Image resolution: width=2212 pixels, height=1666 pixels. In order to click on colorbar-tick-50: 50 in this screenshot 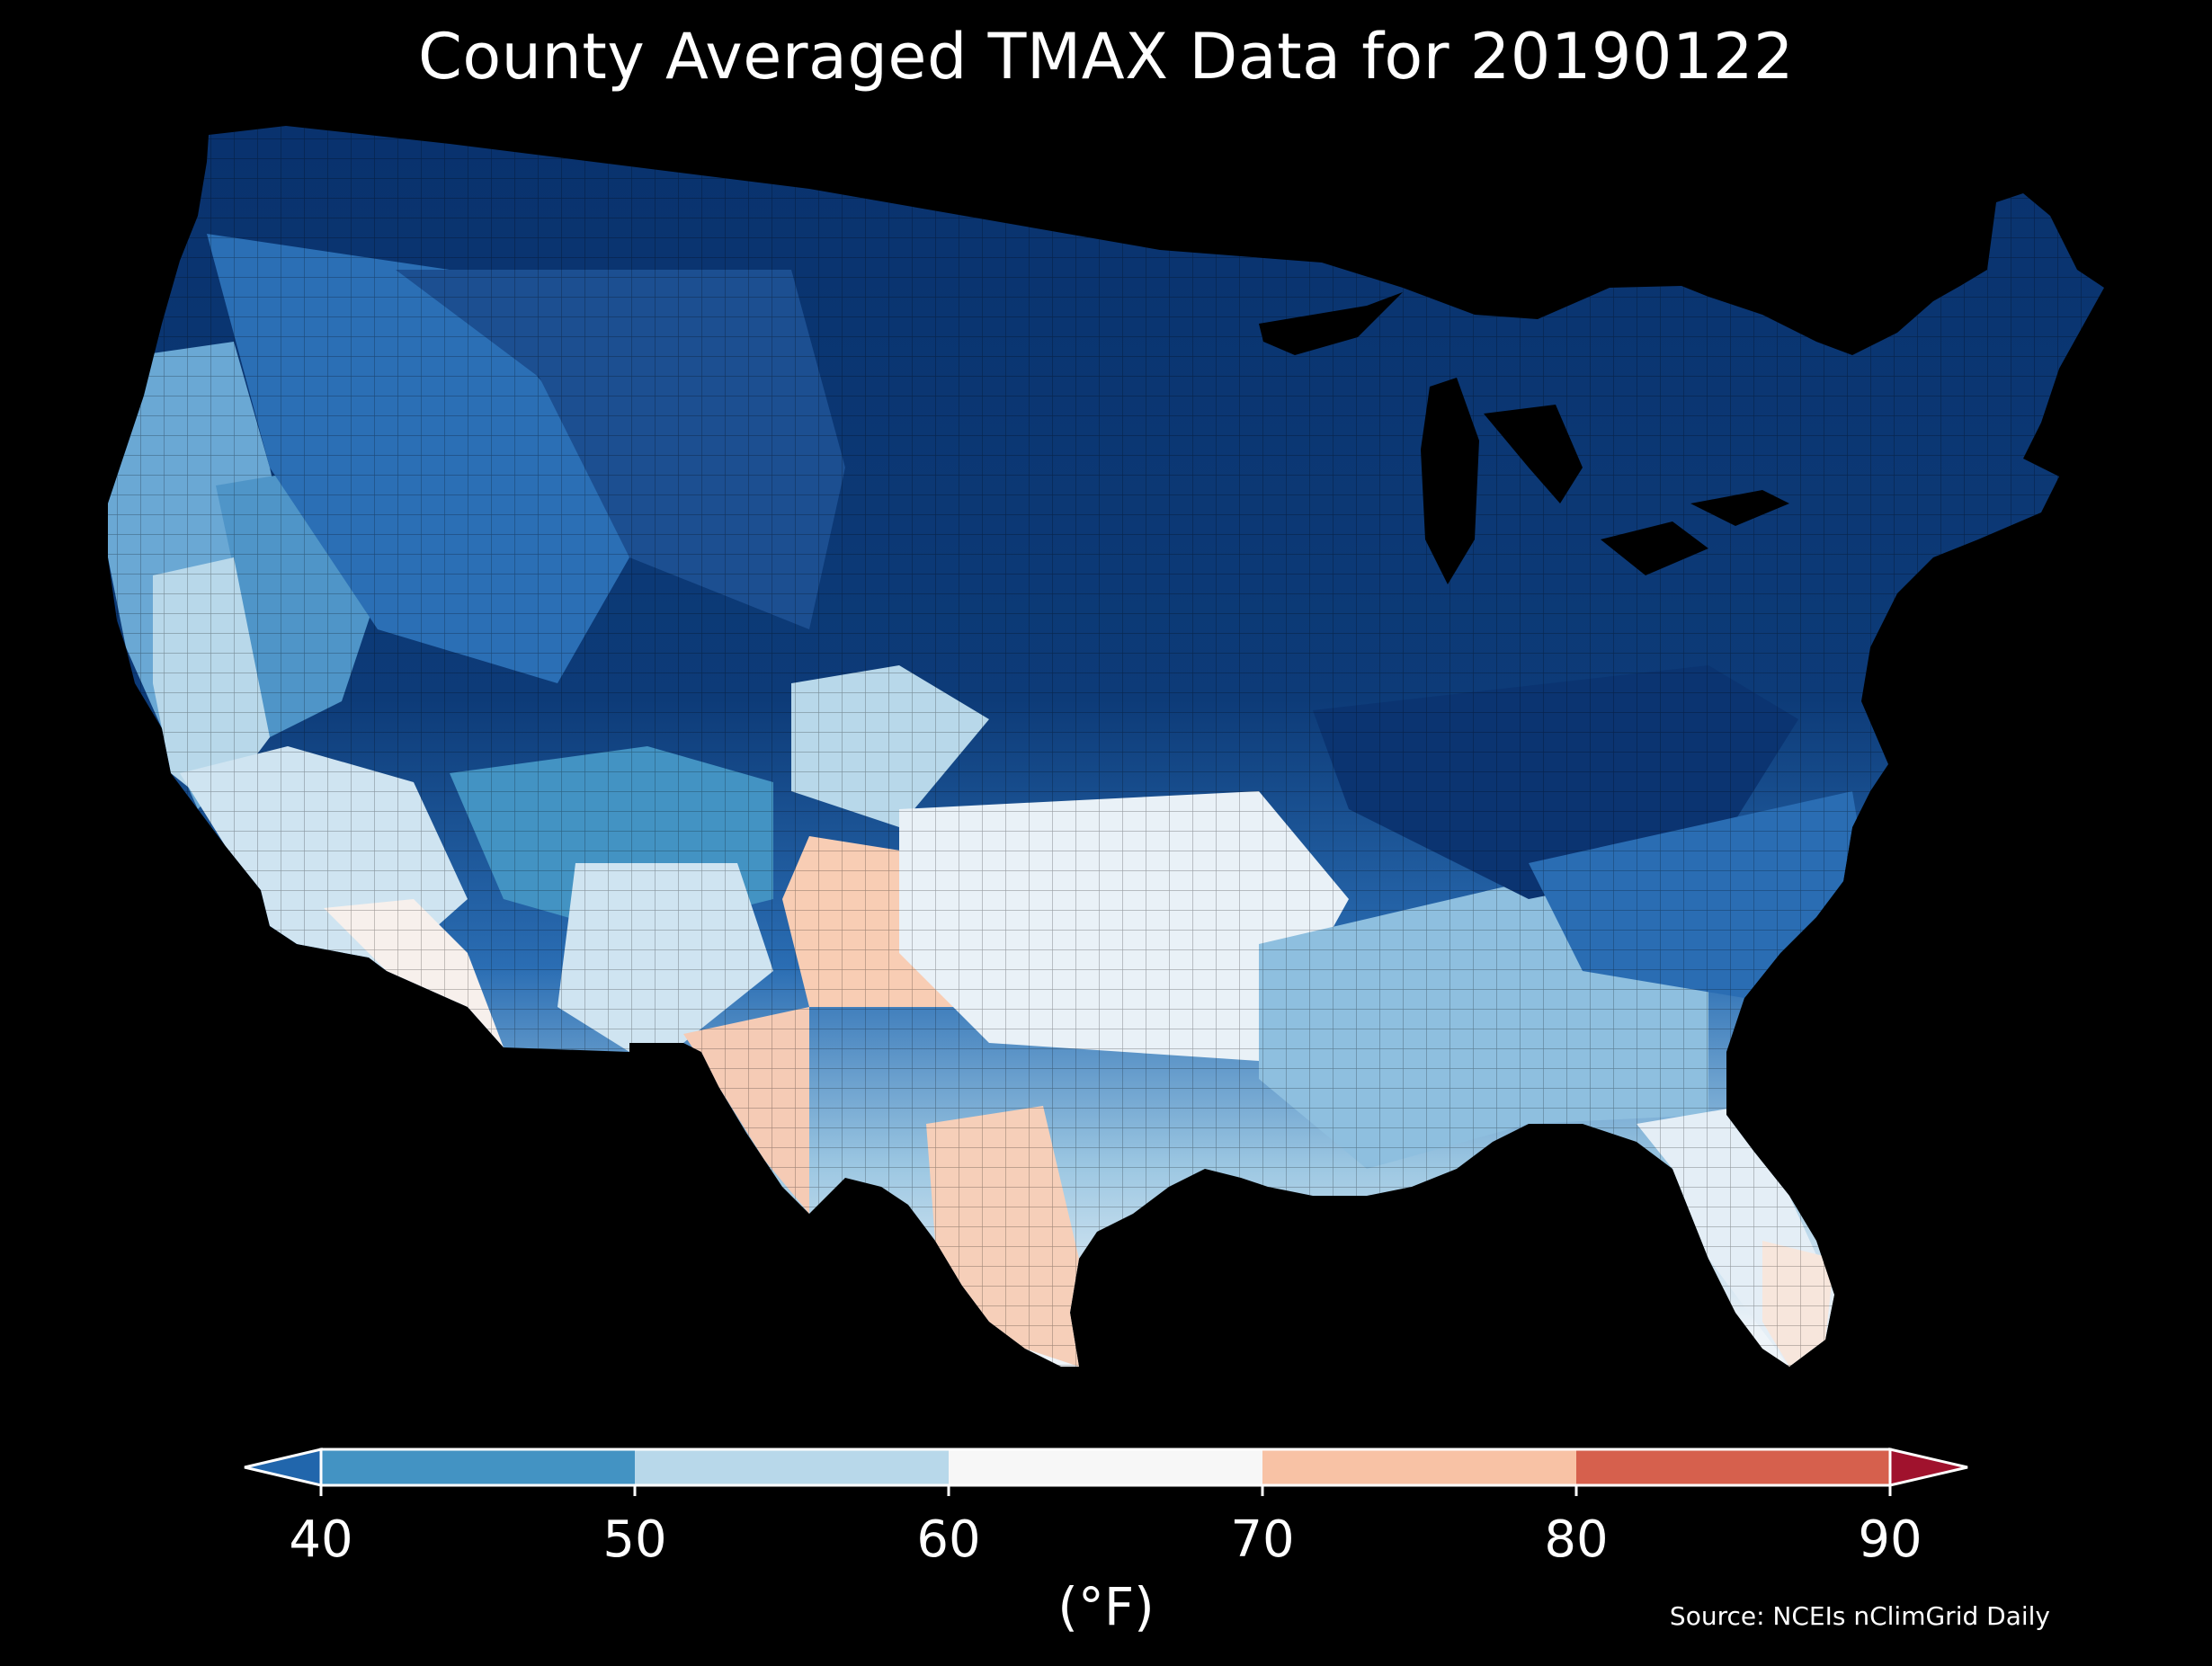, I will do `click(634, 1540)`.